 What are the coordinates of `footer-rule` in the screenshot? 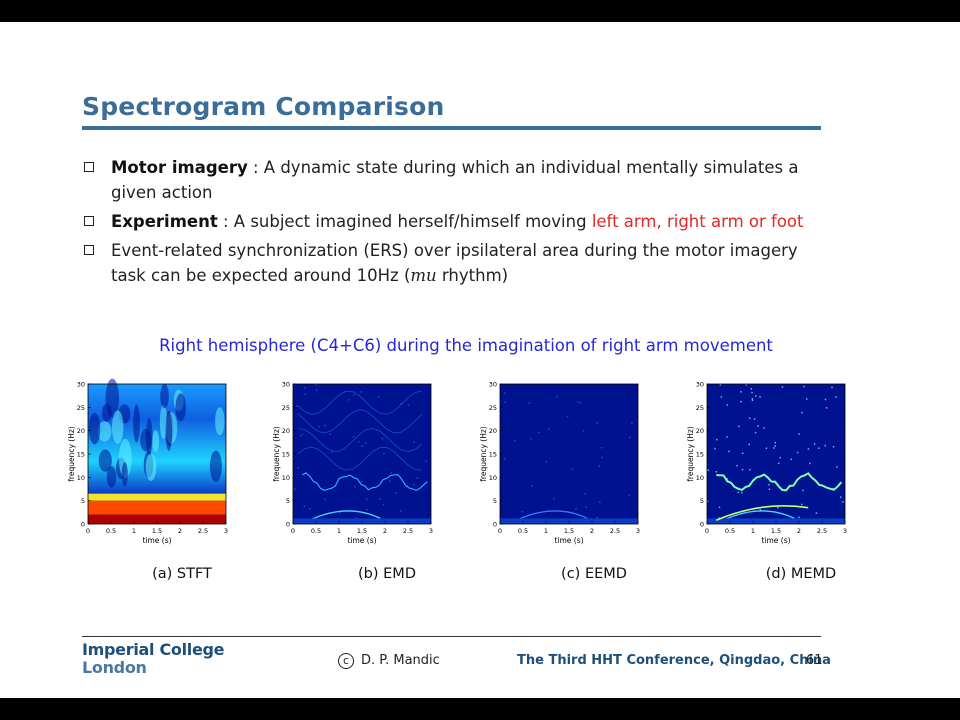 It's located at (451, 636).